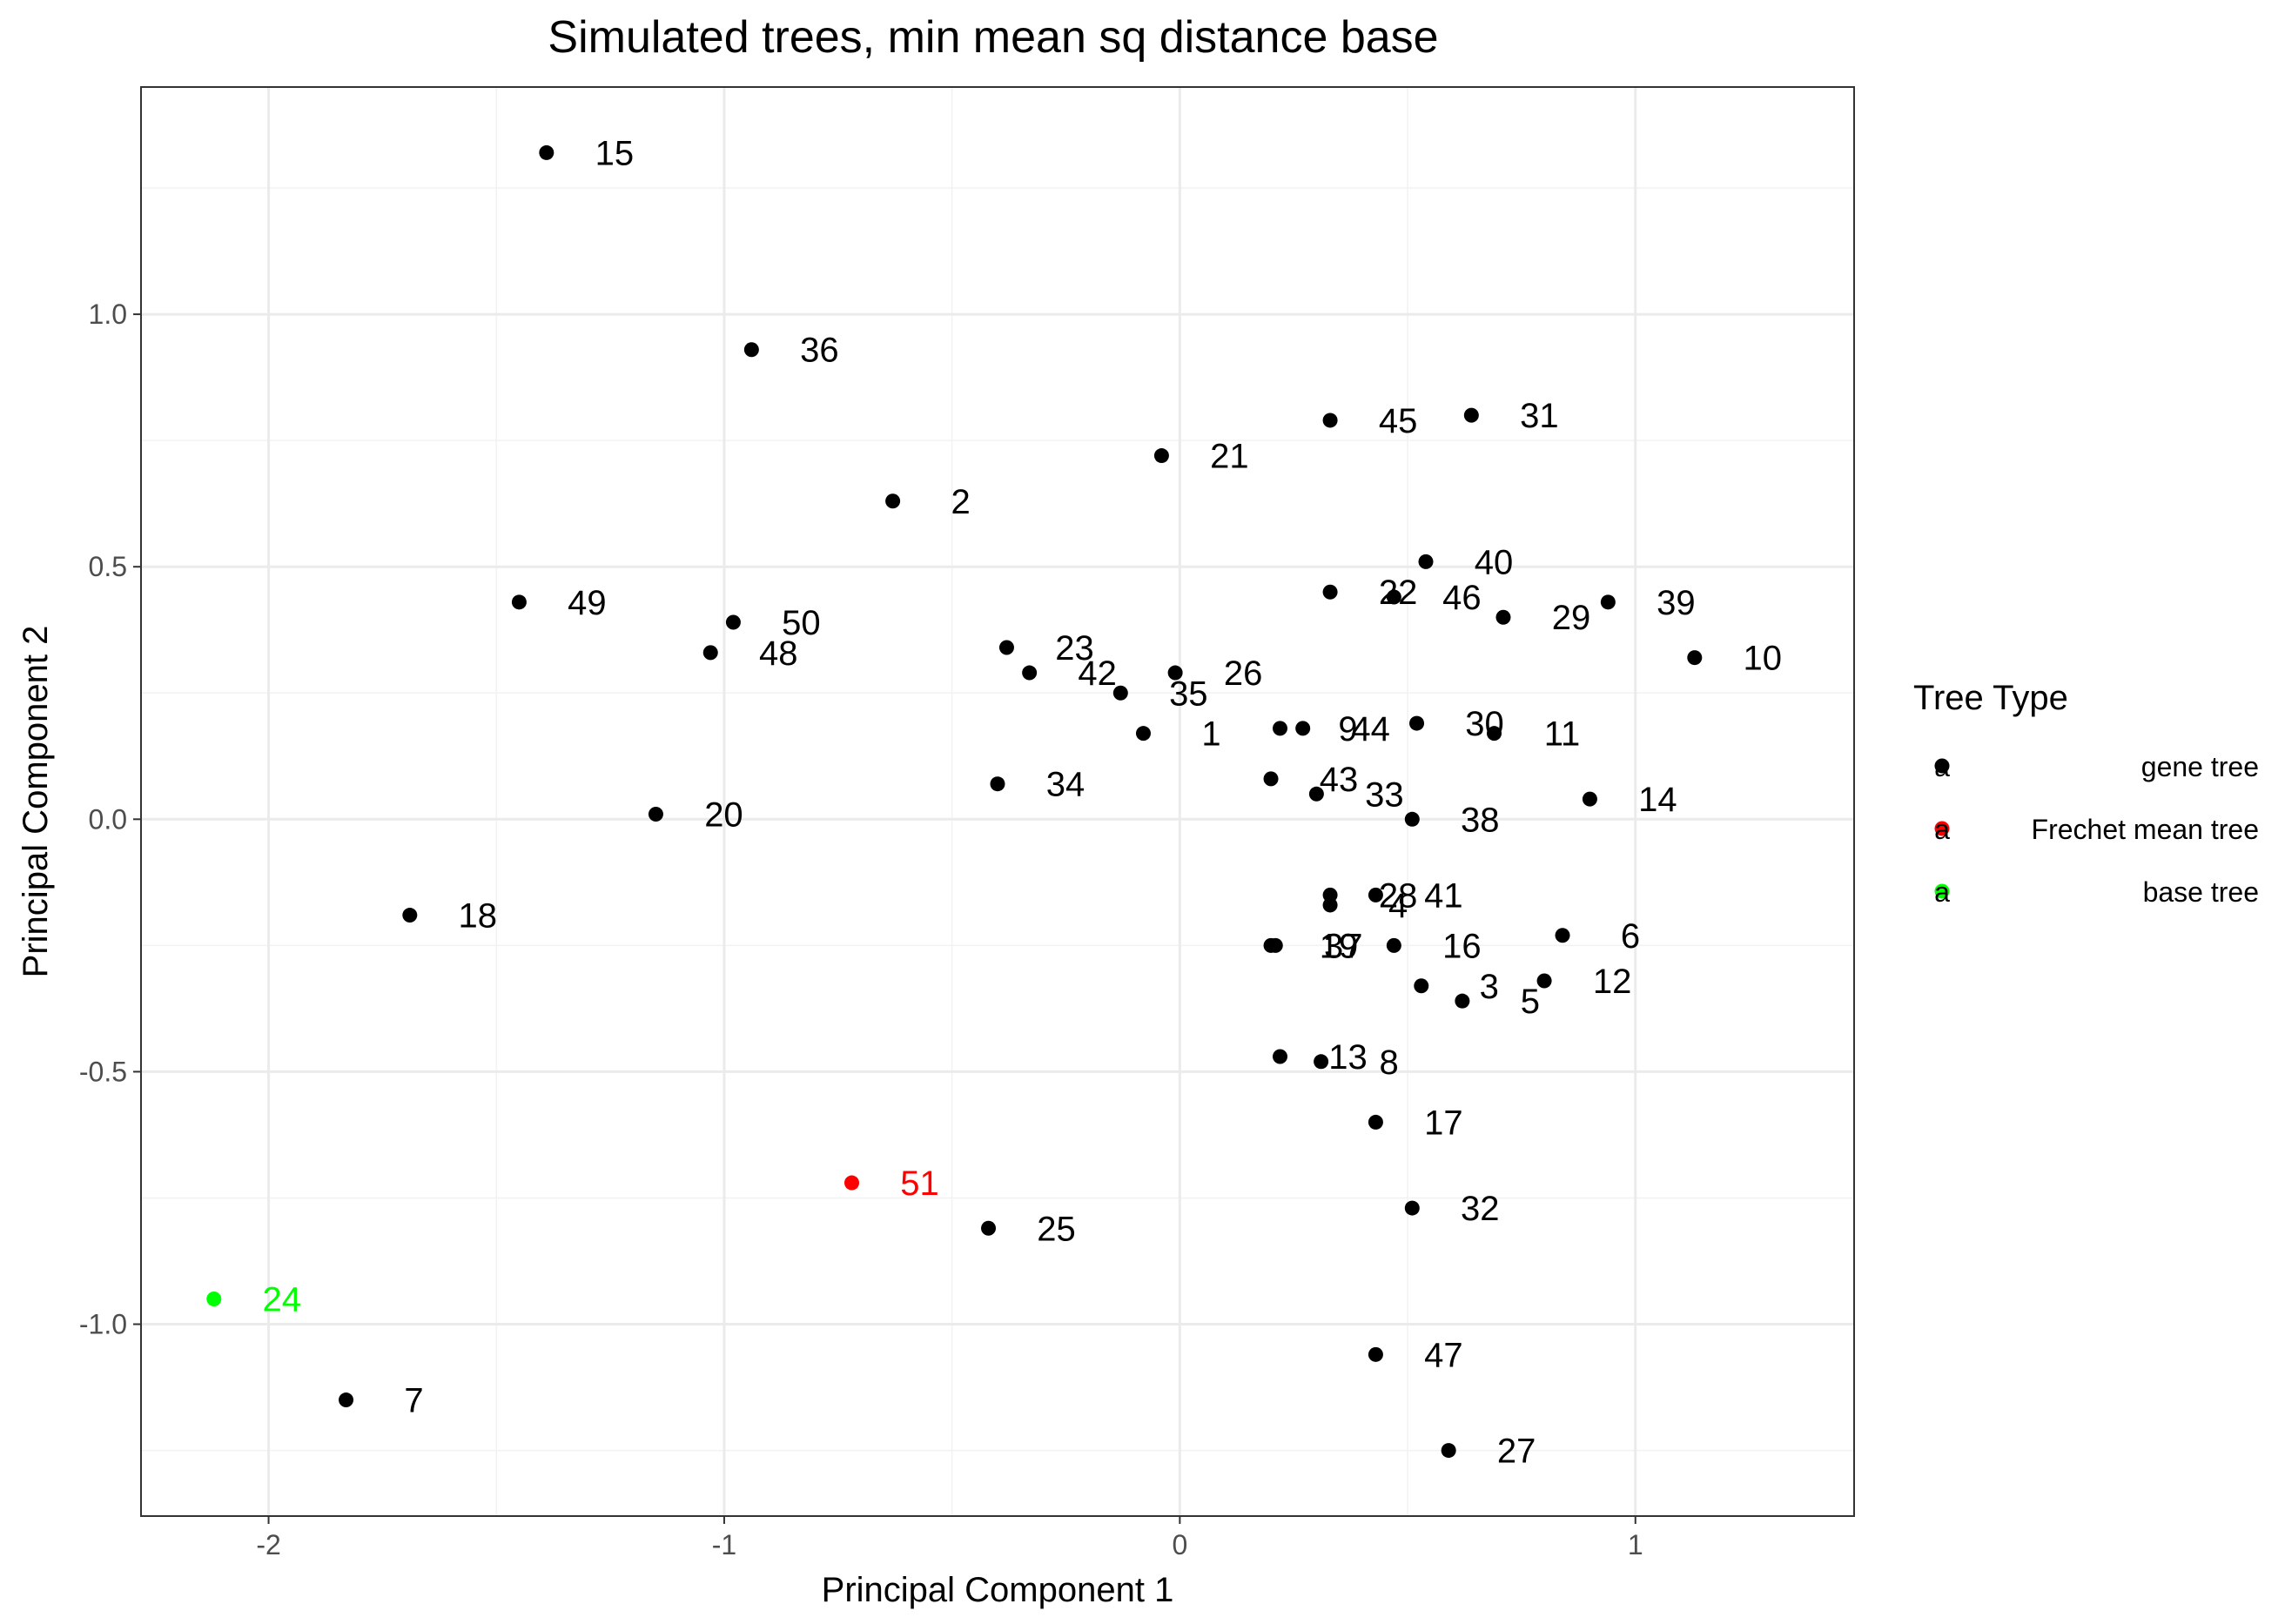 This screenshot has width=2285, height=1624. What do you see at coordinates (1210, 734) in the screenshot?
I see `point-label-1: 1` at bounding box center [1210, 734].